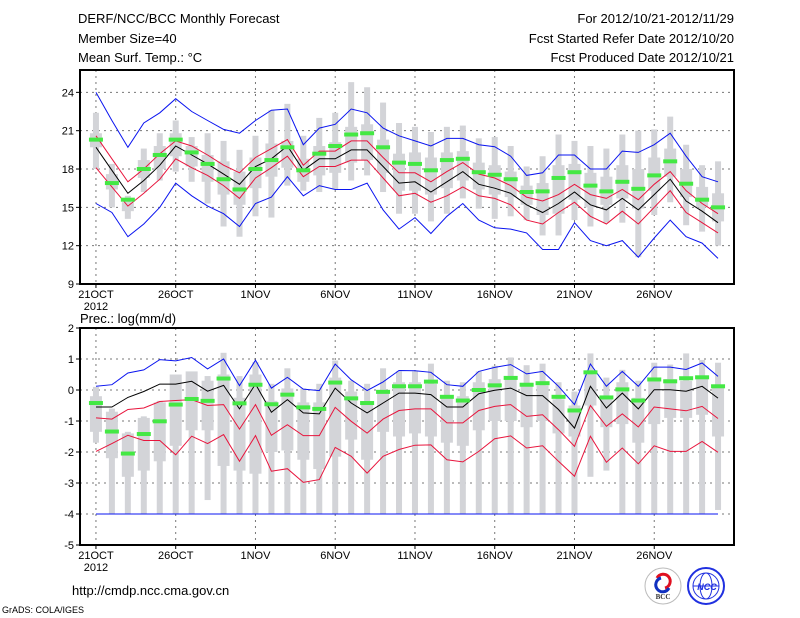  What do you see at coordinates (335, 295) in the screenshot?
I see `x-tick-label: 6NOV` at bounding box center [335, 295].